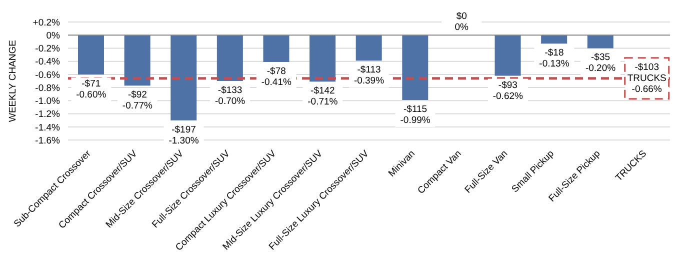  Describe the element at coordinates (462, 22) in the screenshot. I see `data-label: $0 0%` at that location.